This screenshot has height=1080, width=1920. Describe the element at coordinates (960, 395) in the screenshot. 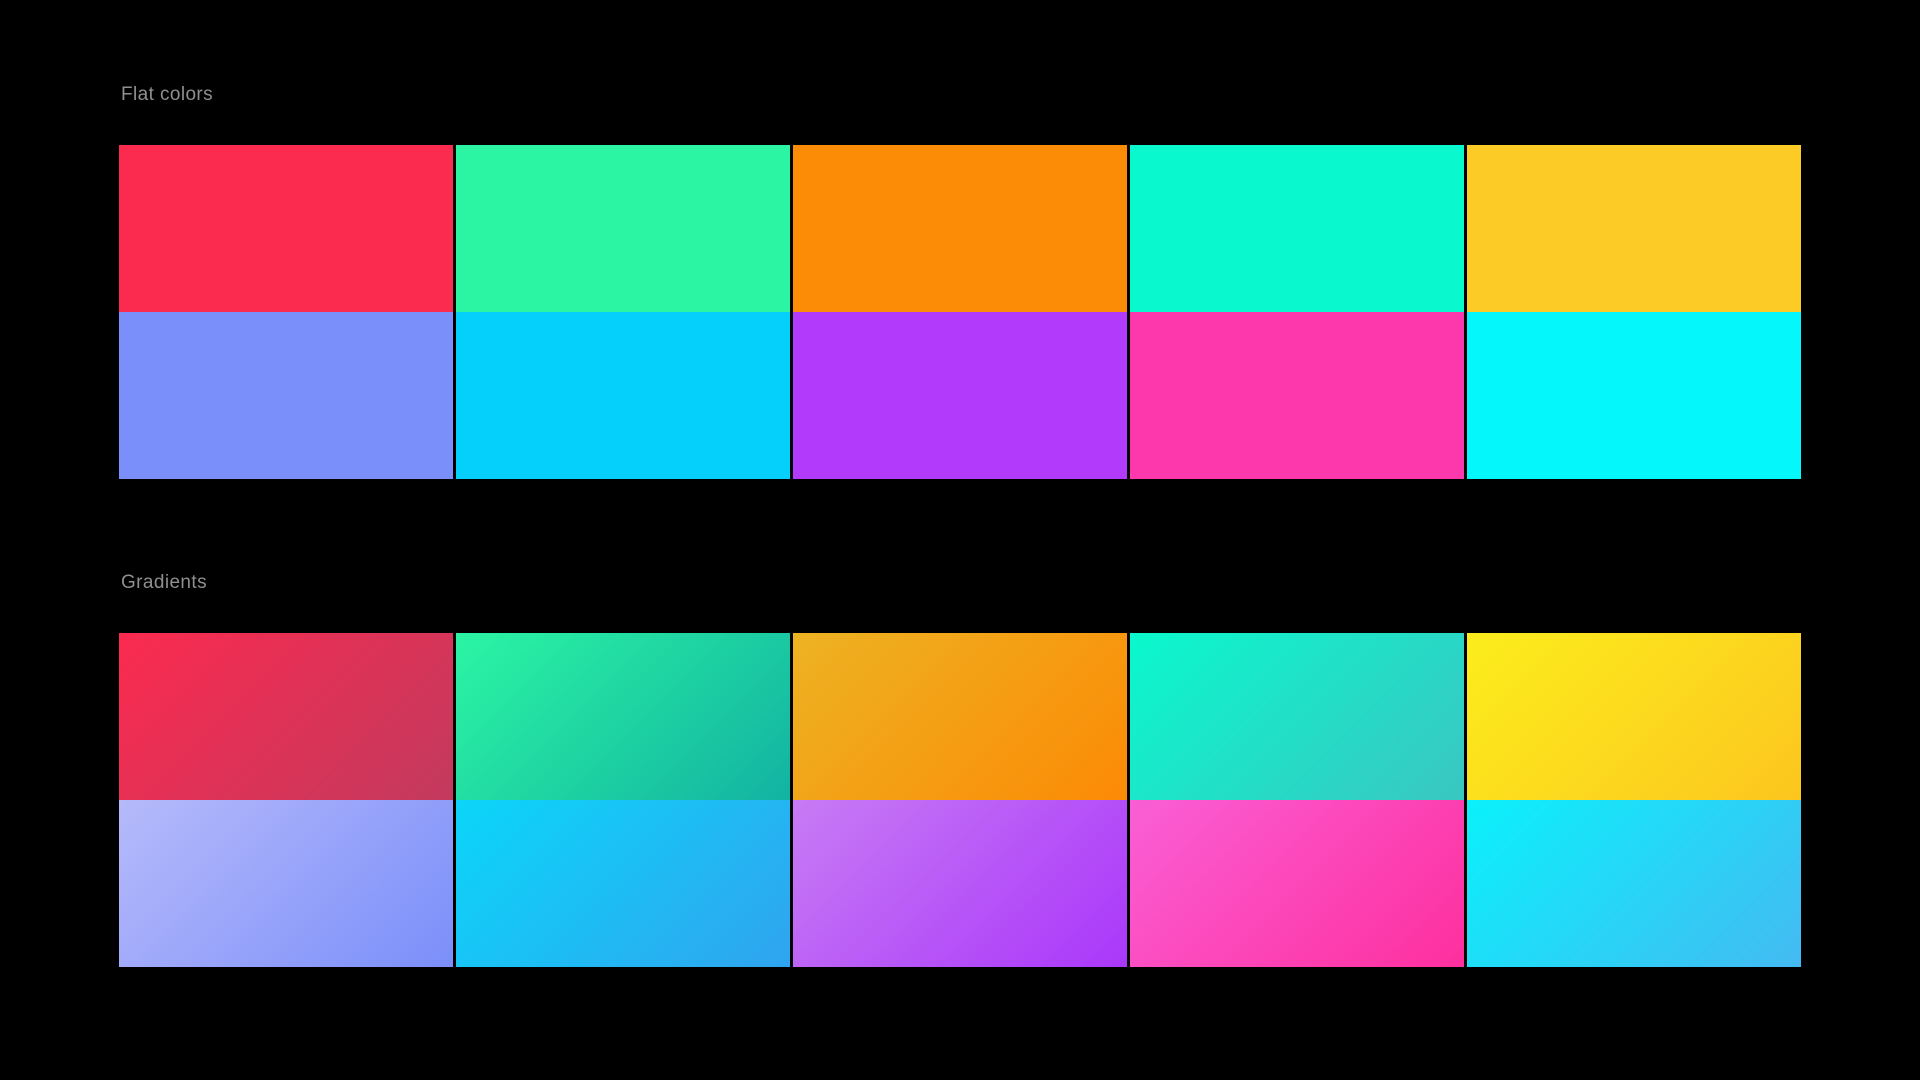

I see `flat-swatch-purple` at that location.